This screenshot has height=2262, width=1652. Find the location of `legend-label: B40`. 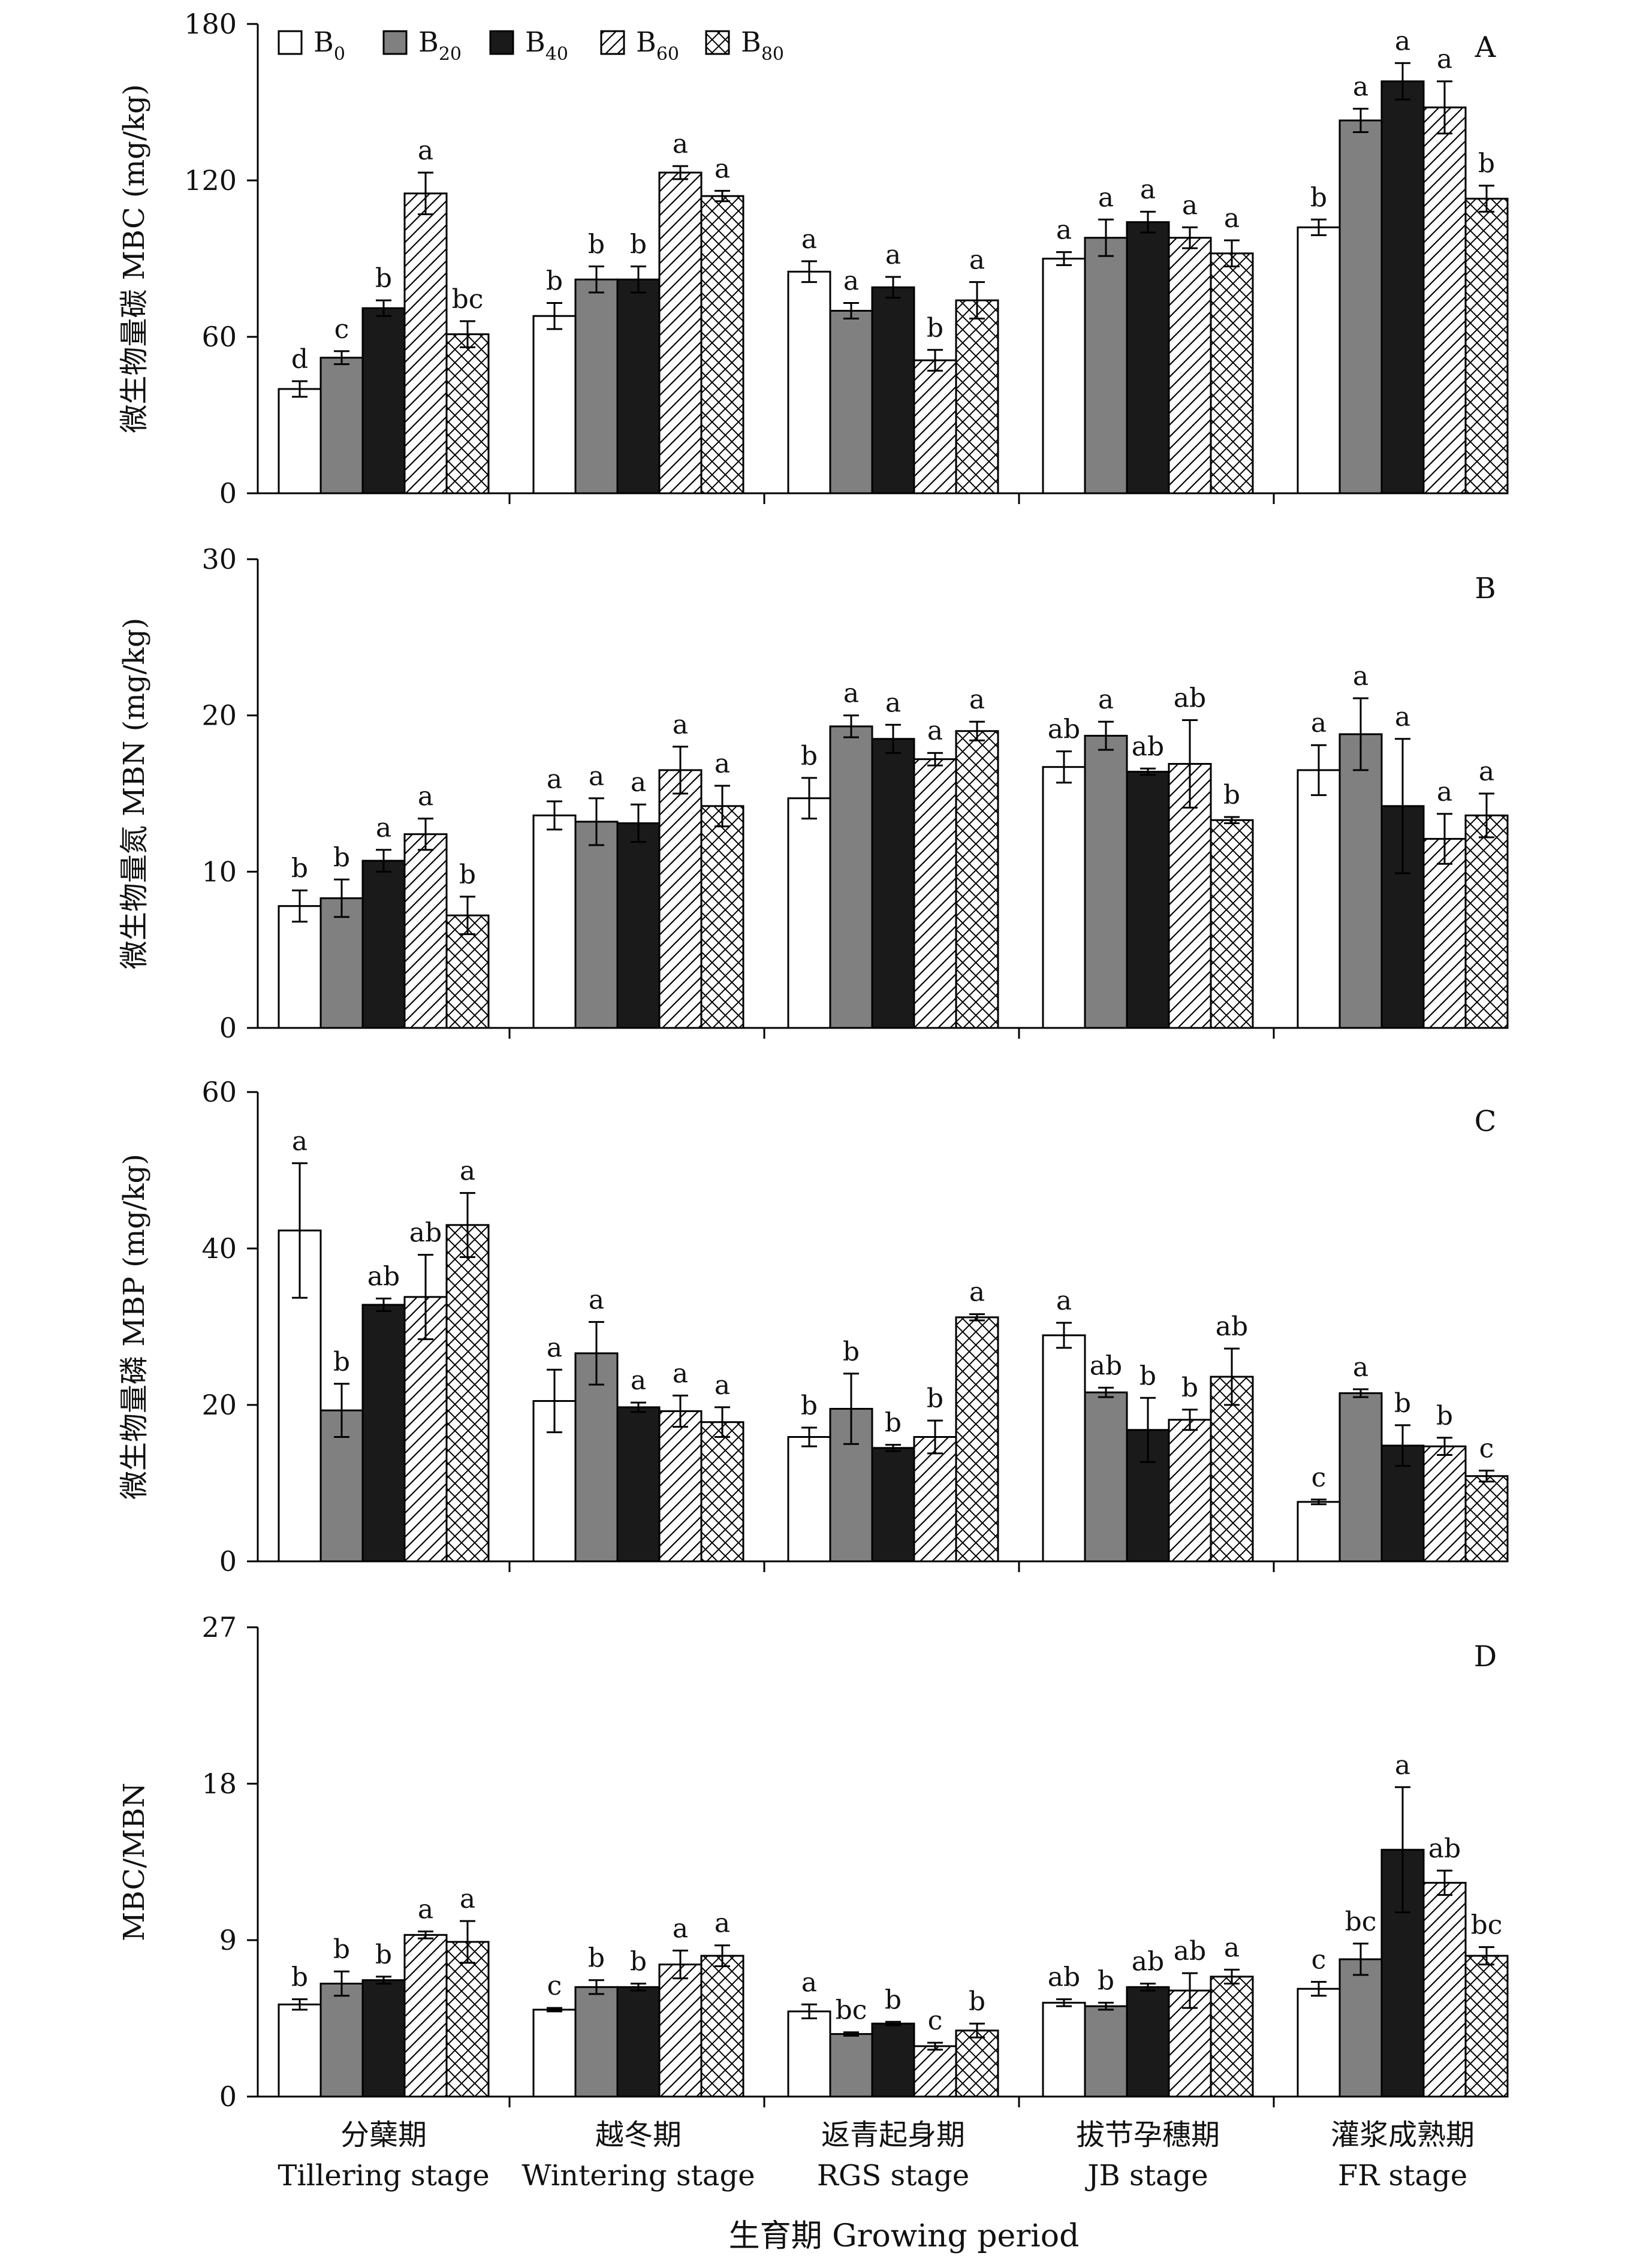

legend-label: B40 is located at coordinates (546, 46).